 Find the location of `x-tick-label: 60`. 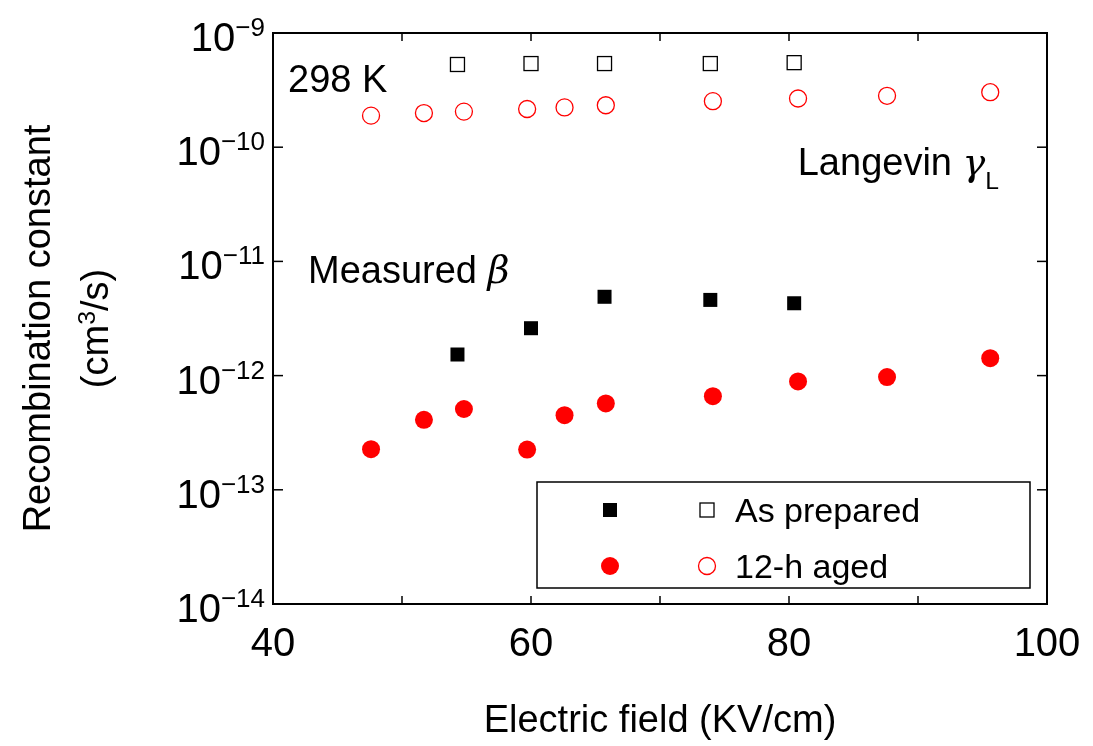

x-tick-label: 60 is located at coordinates (531, 642).